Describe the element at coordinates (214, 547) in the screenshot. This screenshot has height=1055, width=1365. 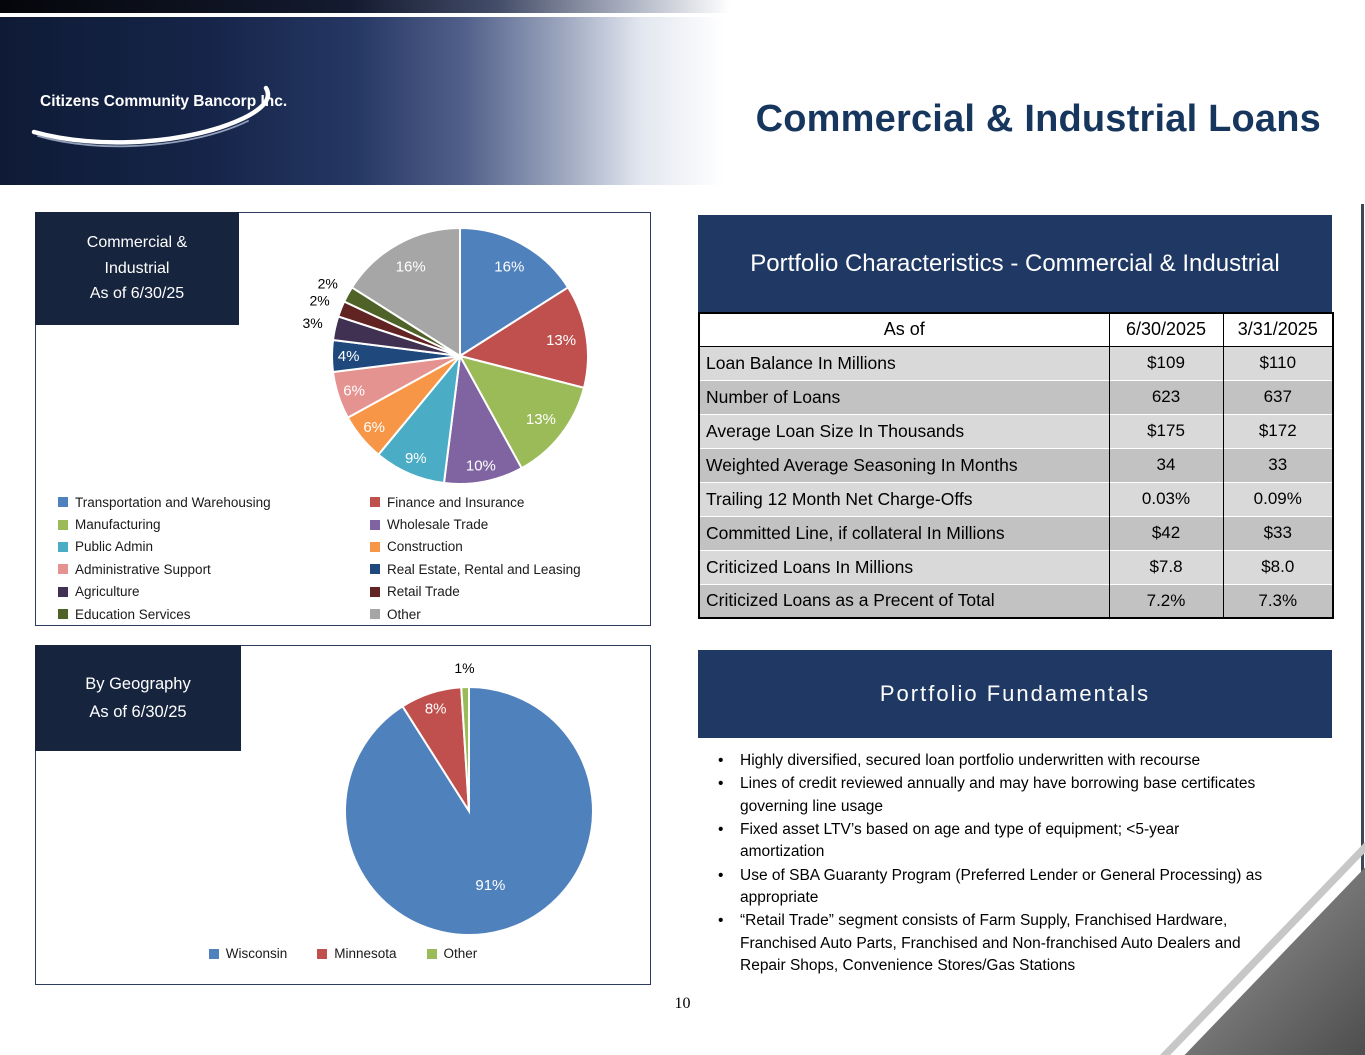
I see `legend-item-public-admin: Public Admin` at that location.